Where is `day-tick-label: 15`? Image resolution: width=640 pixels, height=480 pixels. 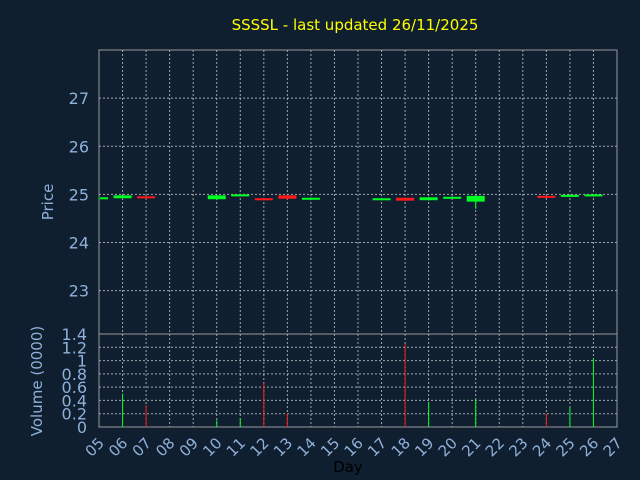
day-tick-label: 15 is located at coordinates (330, 447).